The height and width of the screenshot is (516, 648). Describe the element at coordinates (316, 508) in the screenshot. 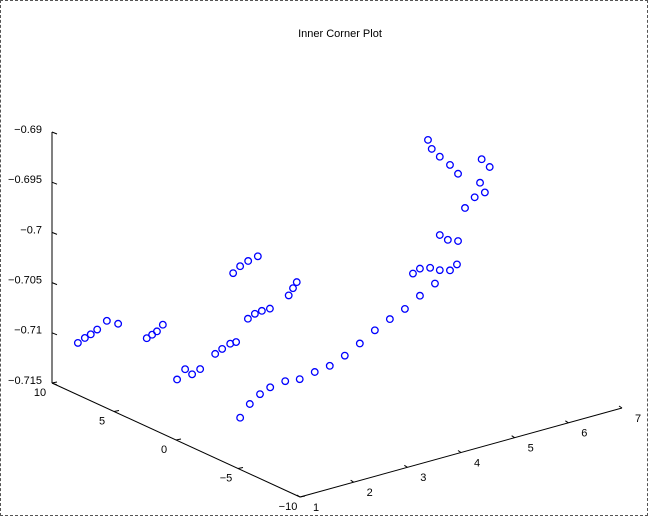

I see `x-tick-label: 1` at that location.